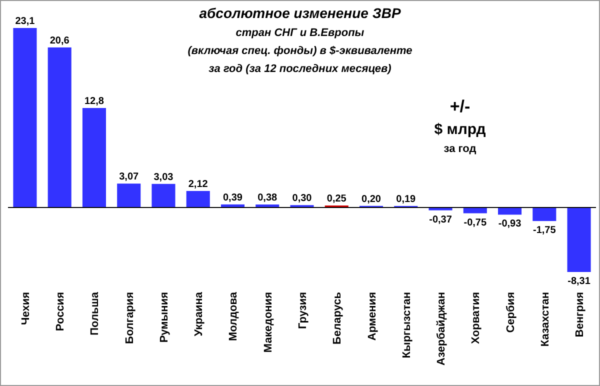 Image resolution: width=600 pixels, height=386 pixels. I want to click on data-label: 20,6, so click(60, 40).